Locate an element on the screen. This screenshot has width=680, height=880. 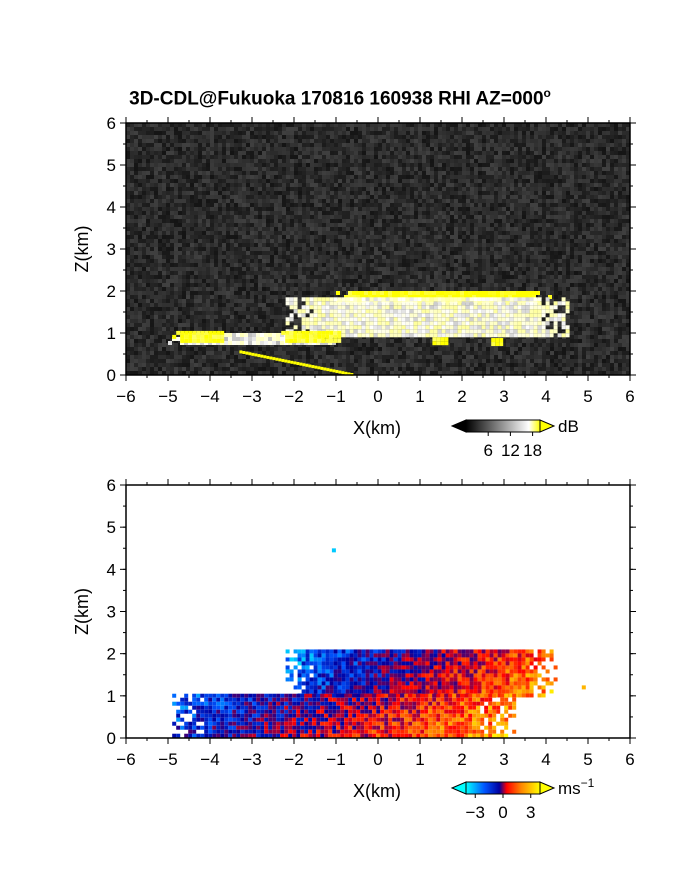
y-tick-label: 1 is located at coordinates (111, 333).